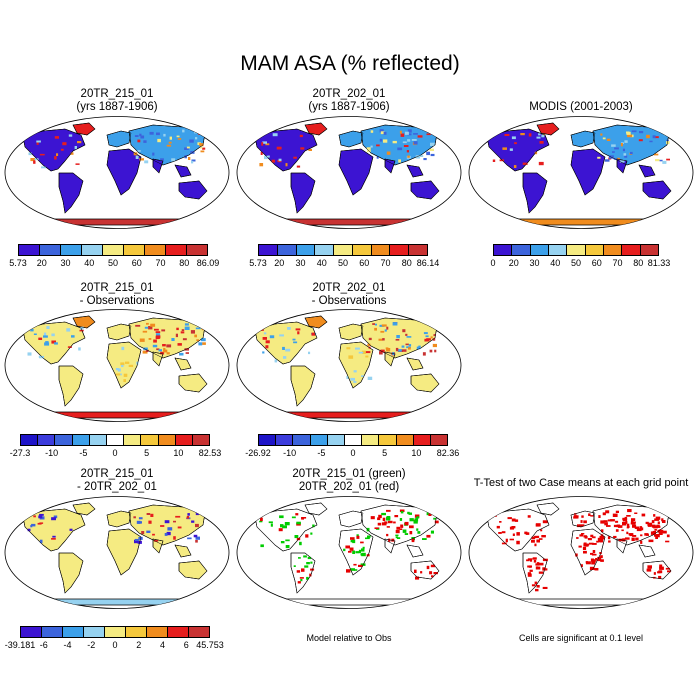 This screenshot has height=700, width=700. I want to click on colorbar-tick-label: -4, so click(67, 645).